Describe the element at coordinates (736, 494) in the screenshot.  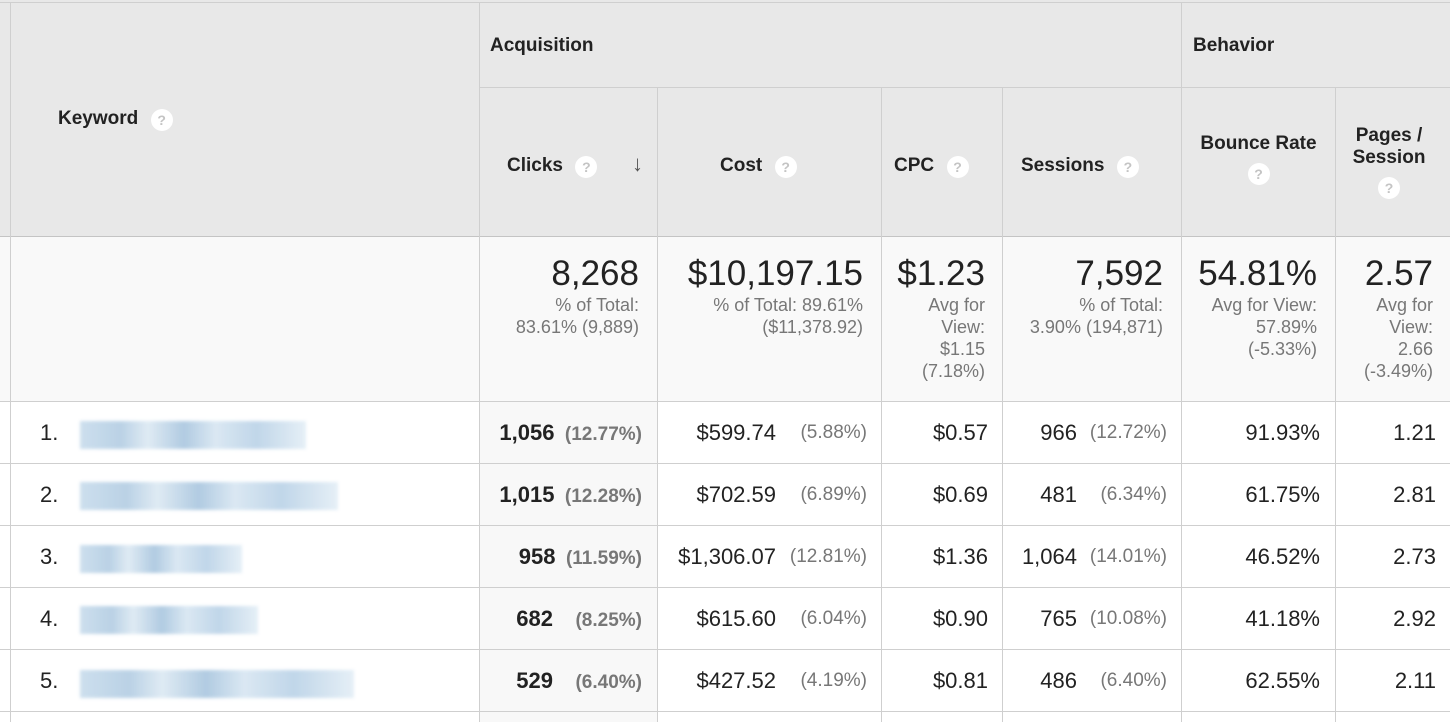
I see `cost-value: $702.59` at that location.